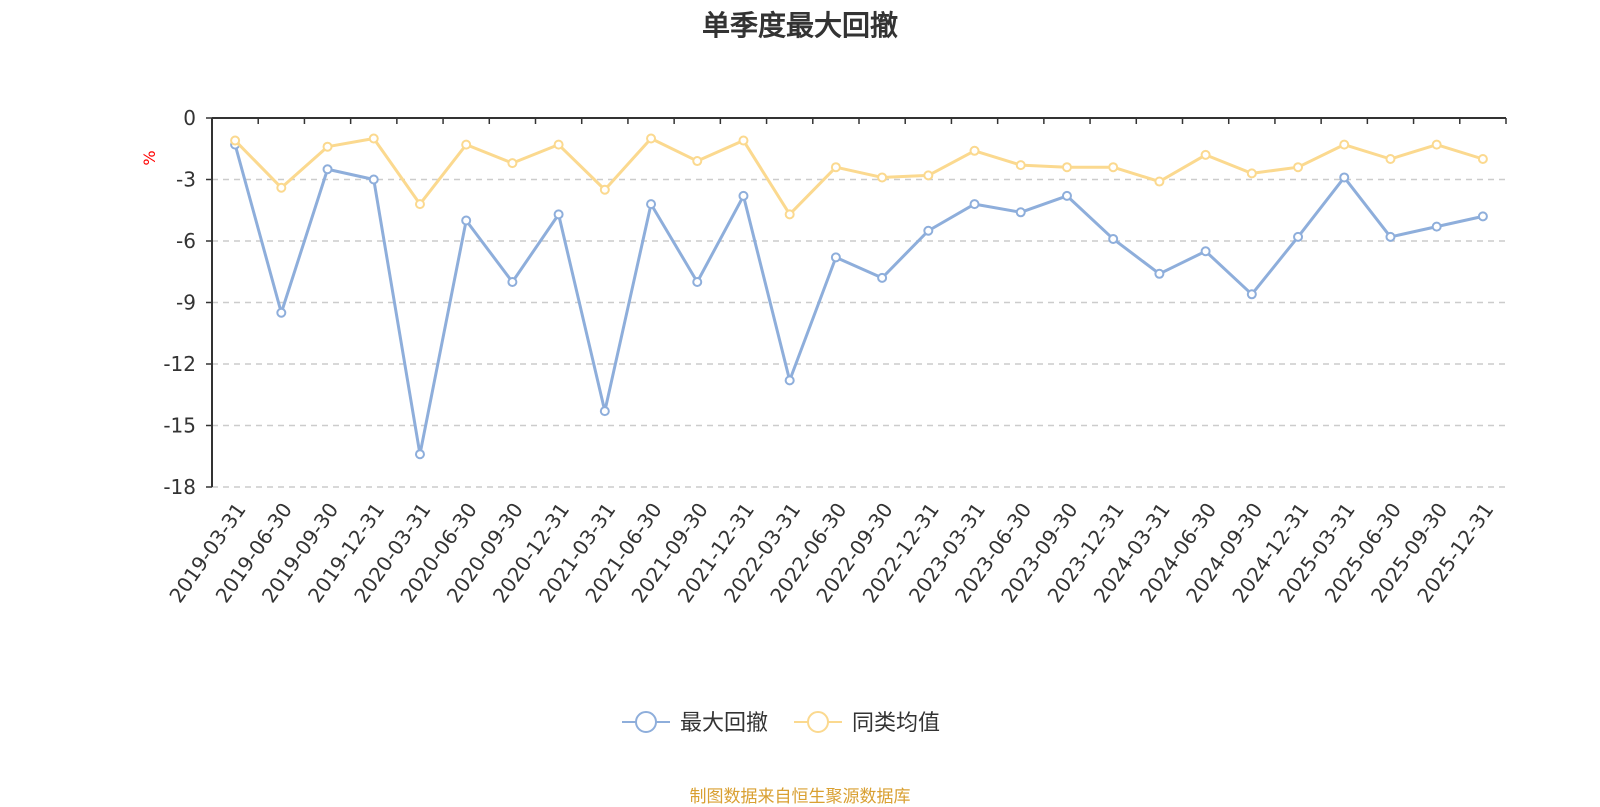  Describe the element at coordinates (186, 303) in the screenshot. I see `y-tick-label: -9` at that location.